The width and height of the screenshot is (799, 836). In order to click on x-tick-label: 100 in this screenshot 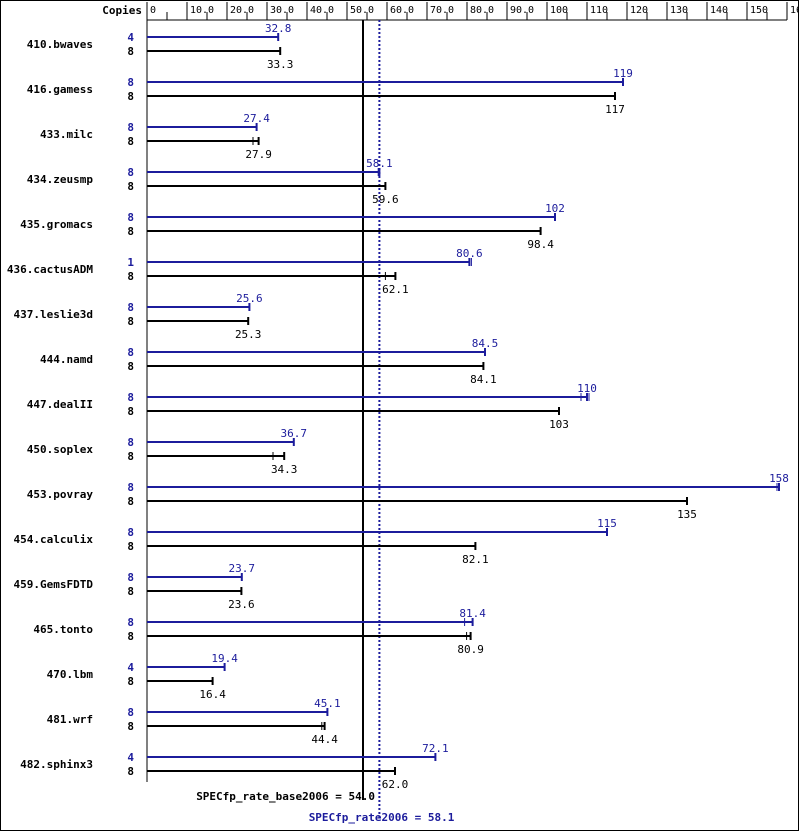, I will do `click(559, 10)`.